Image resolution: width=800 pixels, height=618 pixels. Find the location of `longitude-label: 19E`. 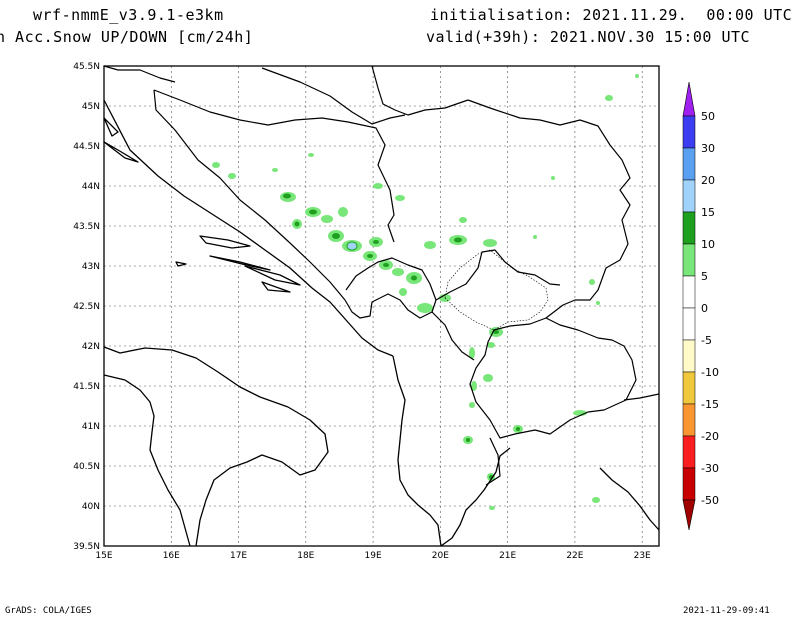

longitude-label: 19E is located at coordinates (373, 556).